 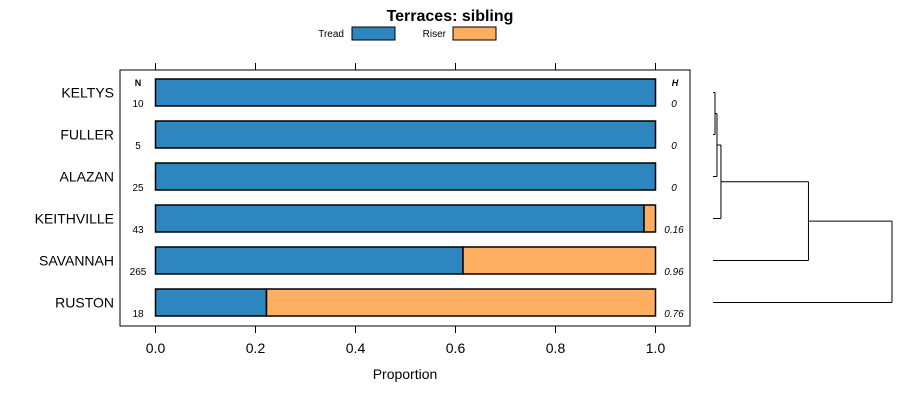 I want to click on category-label: FULLER, so click(x=87, y=135).